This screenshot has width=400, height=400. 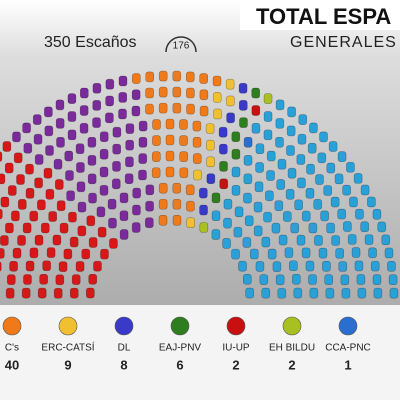 I want to click on legend-value: 8, so click(x=123, y=364).